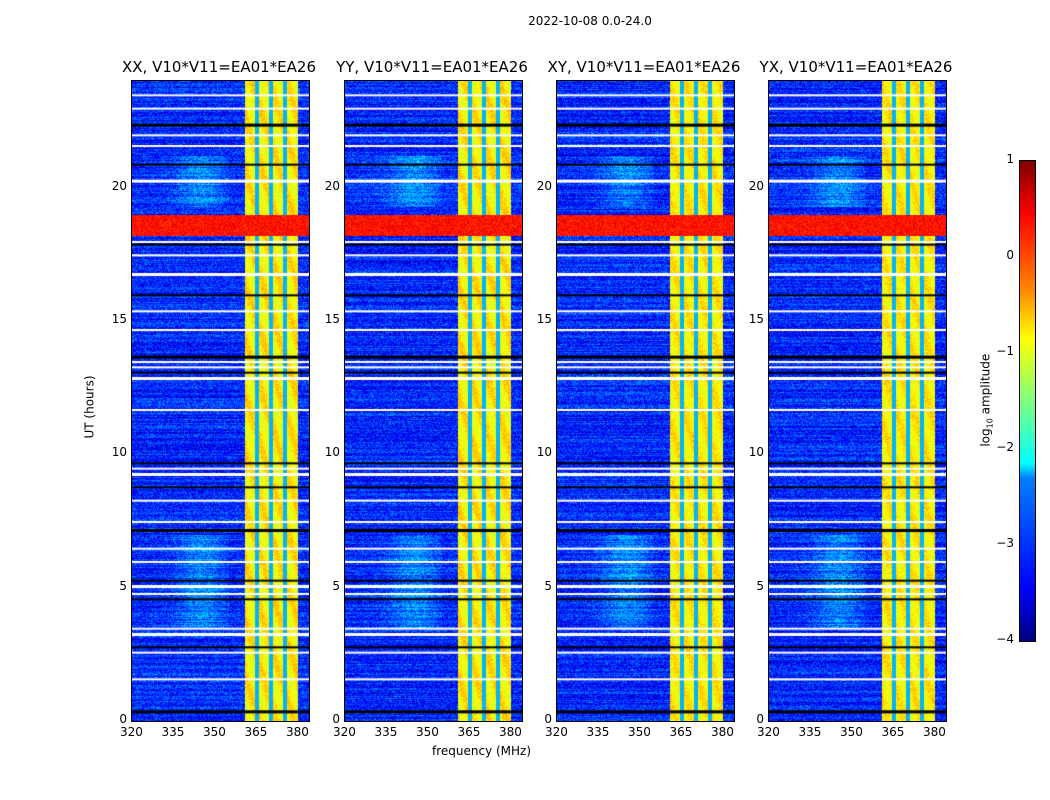 This screenshot has width=1050, height=800. Describe the element at coordinates (1005, 447) in the screenshot. I see `colorbar-tick-label: −2` at that location.